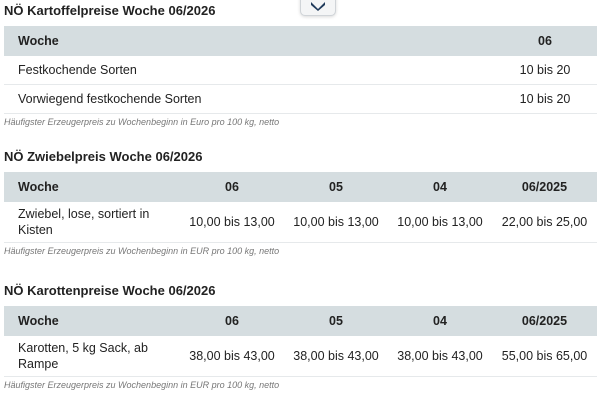 Image resolution: width=600 pixels, height=400 pixels. What do you see at coordinates (92, 222) in the screenshot?
I see `row-label: Zwiebel, lose, sortiert in Kisten` at bounding box center [92, 222].